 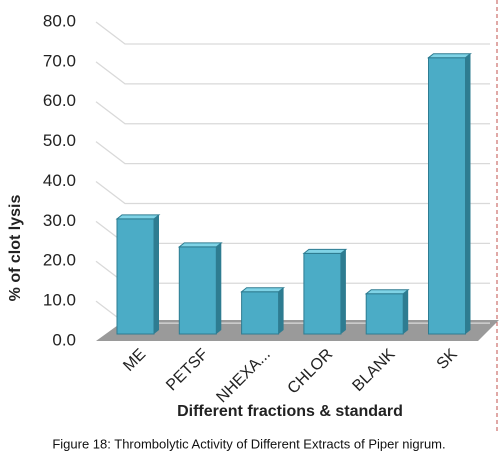 I want to click on x-tick-label: ME, so click(x=134, y=360).